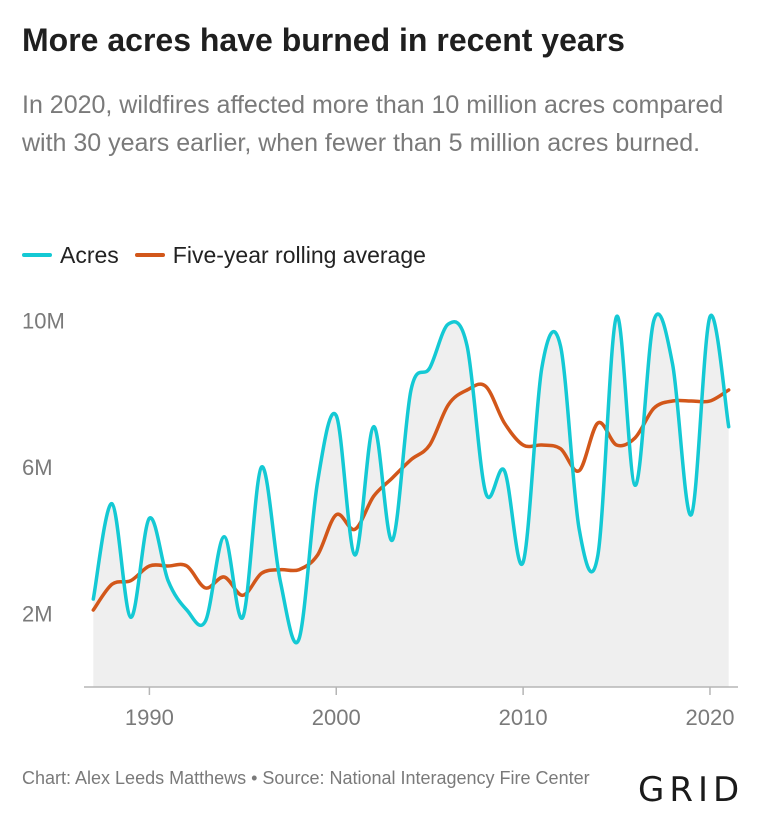  Describe the element at coordinates (374, 496) in the screenshot. I see `data-point-rolling-average-2002` at that location.